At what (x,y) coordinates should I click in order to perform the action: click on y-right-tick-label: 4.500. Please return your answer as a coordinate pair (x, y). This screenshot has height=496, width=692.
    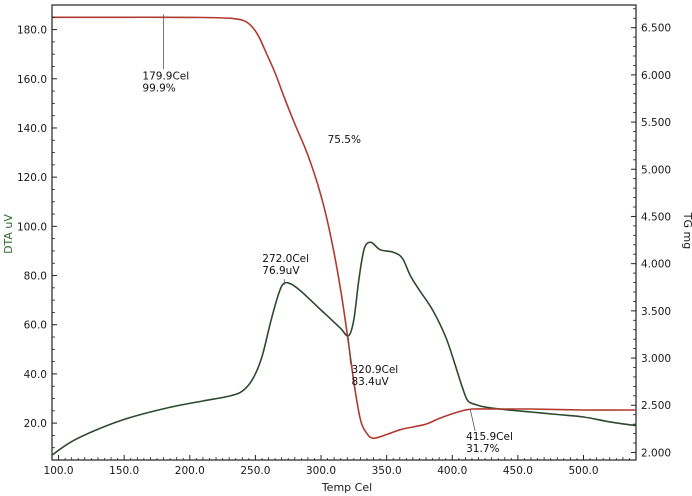
    Looking at the image, I should click on (656, 217).